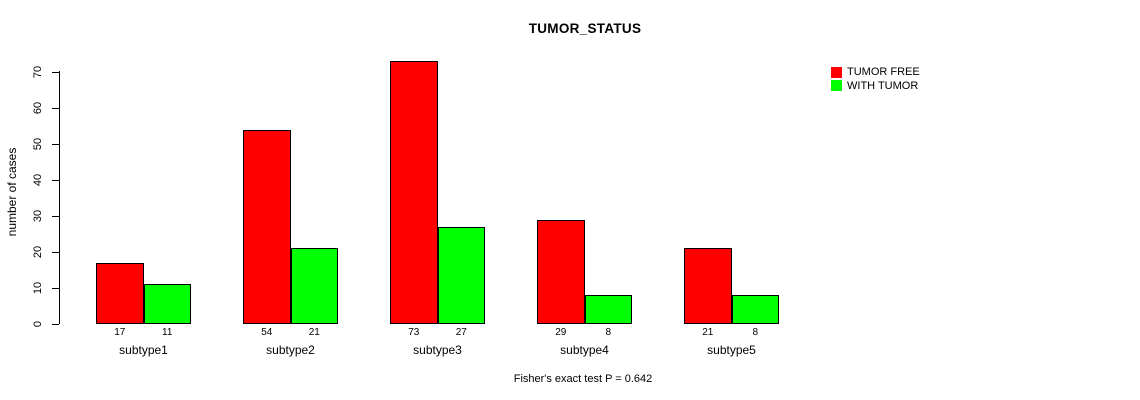  I want to click on bar-tumor-free-subtype3, so click(414, 192).